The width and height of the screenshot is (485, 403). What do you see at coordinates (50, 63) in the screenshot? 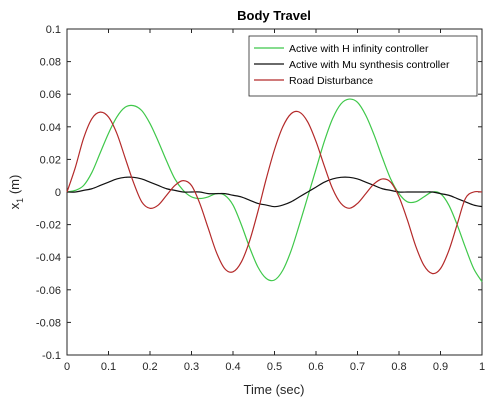
I see `y-tick-label: 0.08` at bounding box center [50, 63].